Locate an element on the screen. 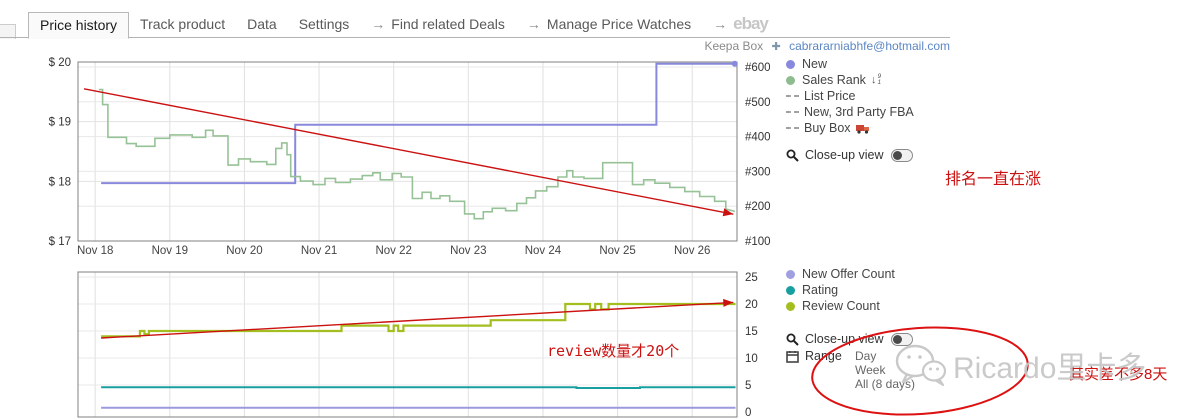  truck-icon is located at coordinates (862, 129).